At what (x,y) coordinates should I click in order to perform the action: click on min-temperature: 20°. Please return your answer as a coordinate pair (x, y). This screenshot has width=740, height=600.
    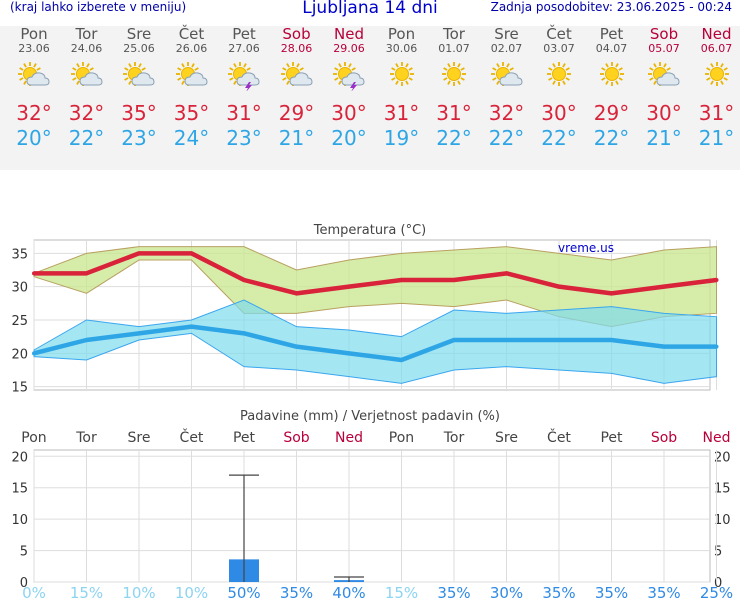
    Looking at the image, I should click on (34, 138).